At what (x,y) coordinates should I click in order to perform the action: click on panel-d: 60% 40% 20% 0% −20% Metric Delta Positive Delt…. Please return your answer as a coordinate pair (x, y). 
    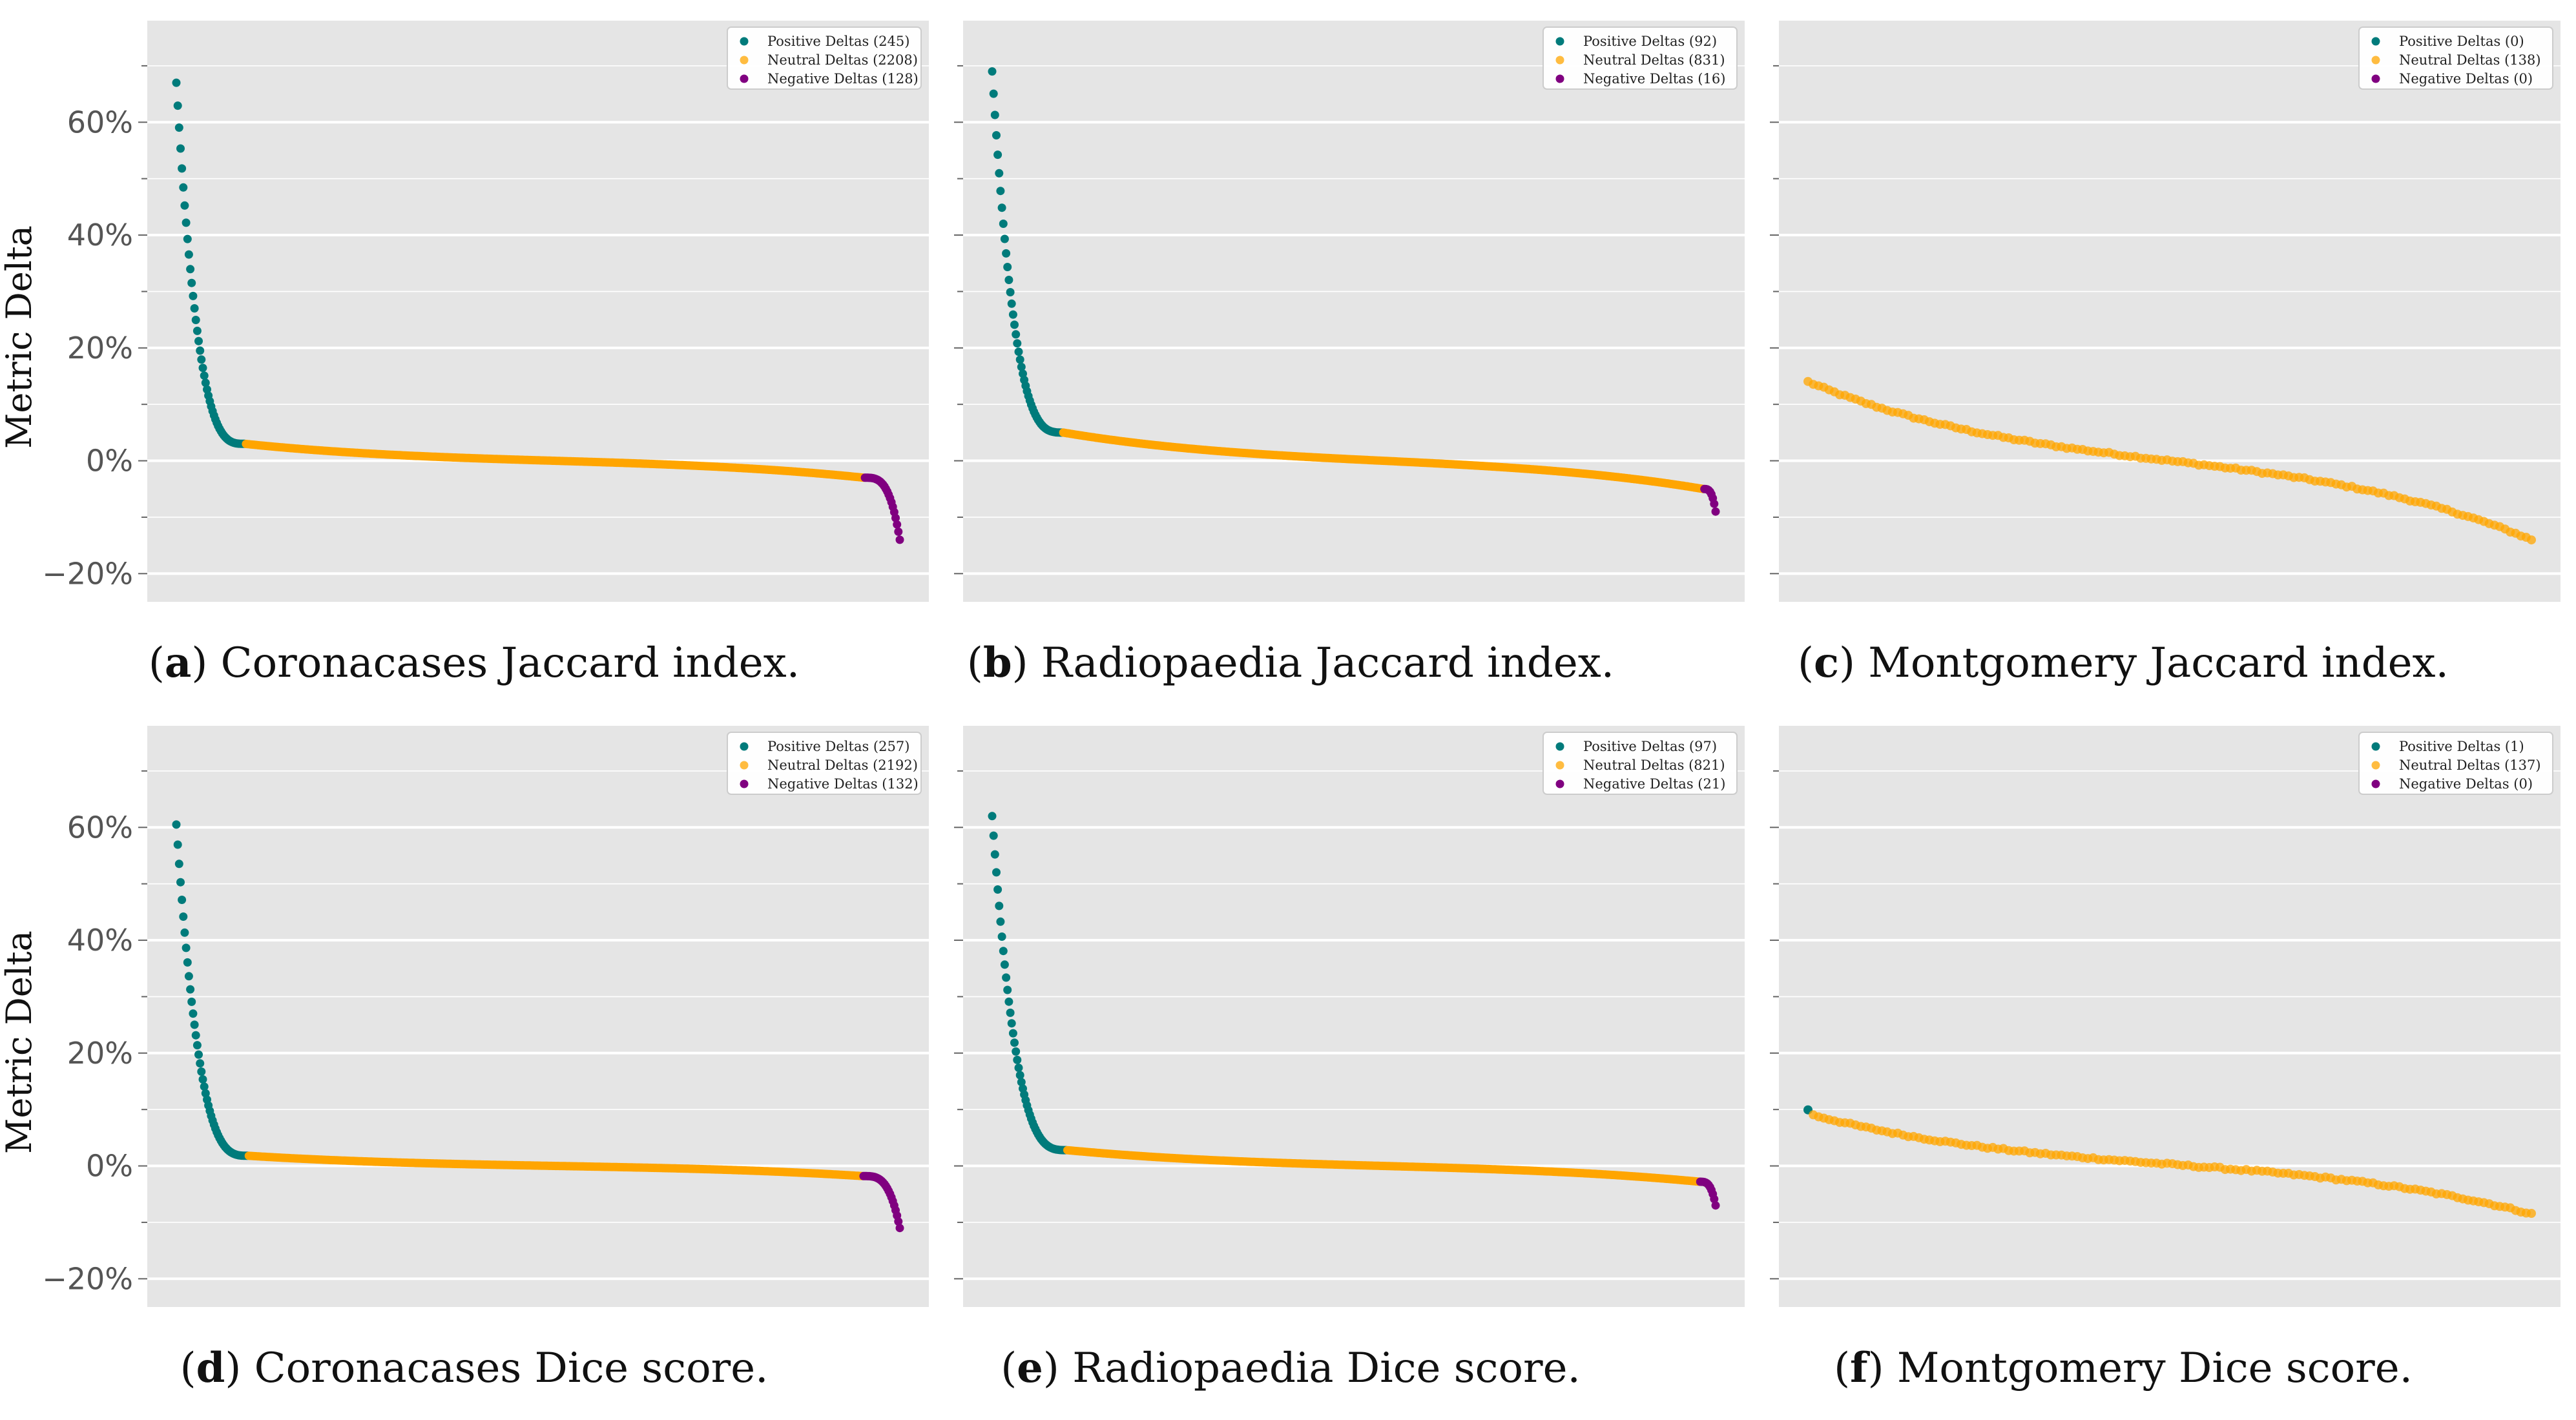
    Looking at the image, I should click on (464, 1016).